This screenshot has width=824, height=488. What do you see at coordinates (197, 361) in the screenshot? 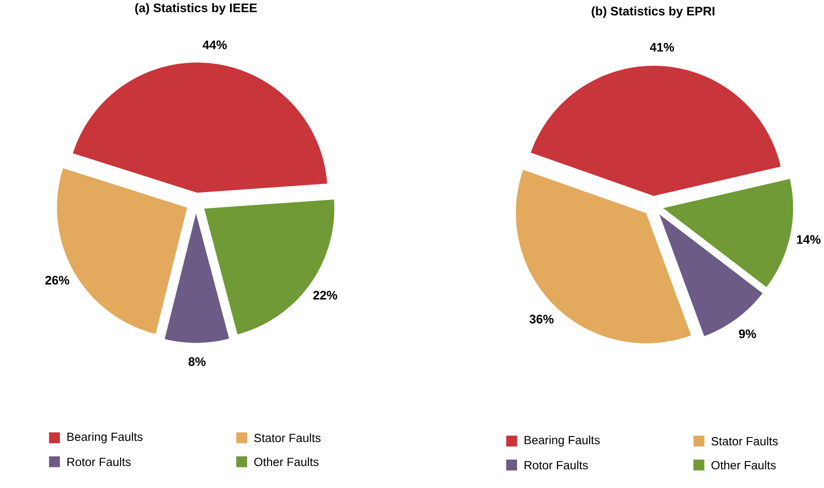
I see `data-label: 8%` at bounding box center [197, 361].